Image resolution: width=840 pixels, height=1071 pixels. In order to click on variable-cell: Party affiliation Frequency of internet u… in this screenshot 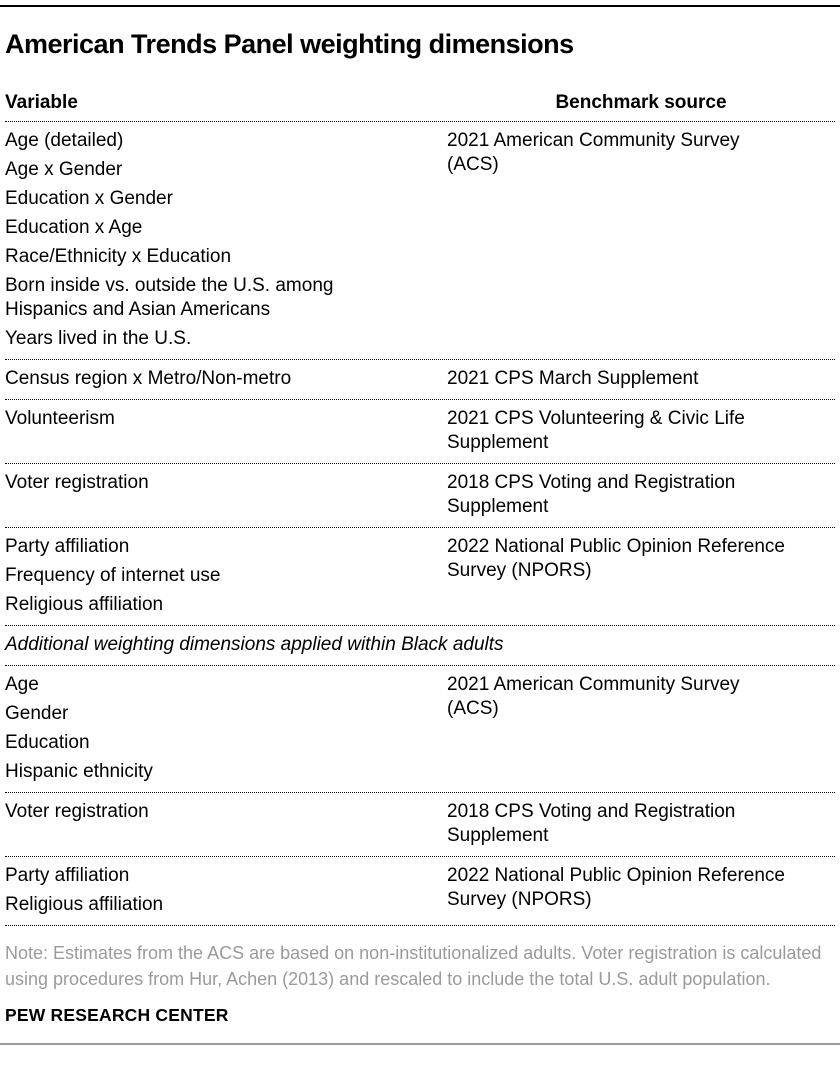, I will do `click(205, 576)`.